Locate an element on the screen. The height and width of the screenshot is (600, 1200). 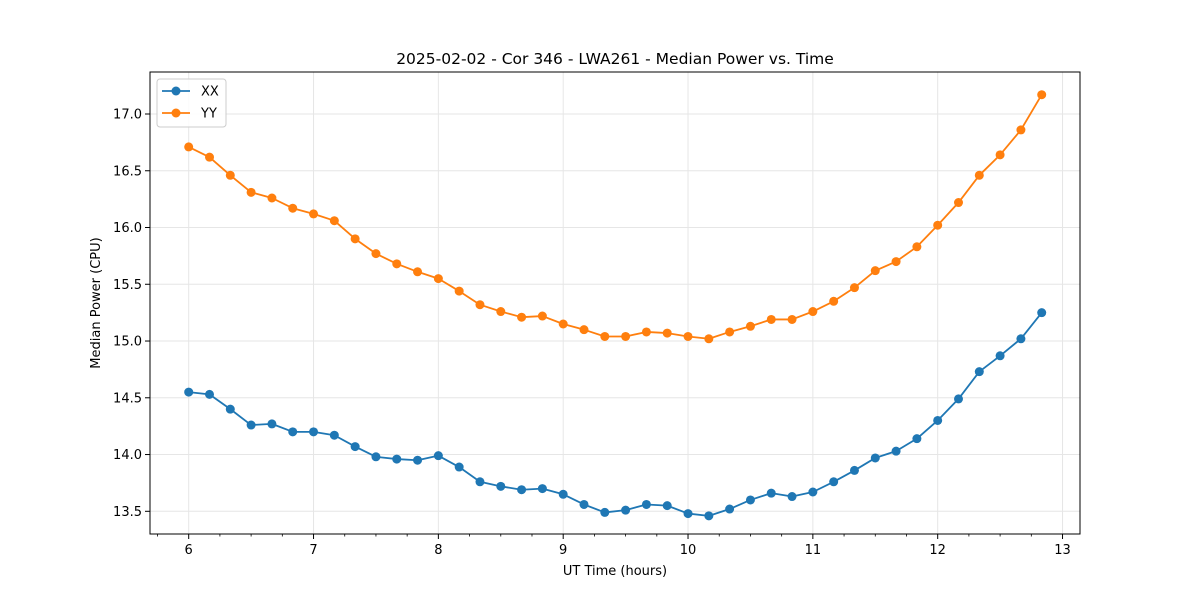
x-tick-label: 12 is located at coordinates (937, 550).